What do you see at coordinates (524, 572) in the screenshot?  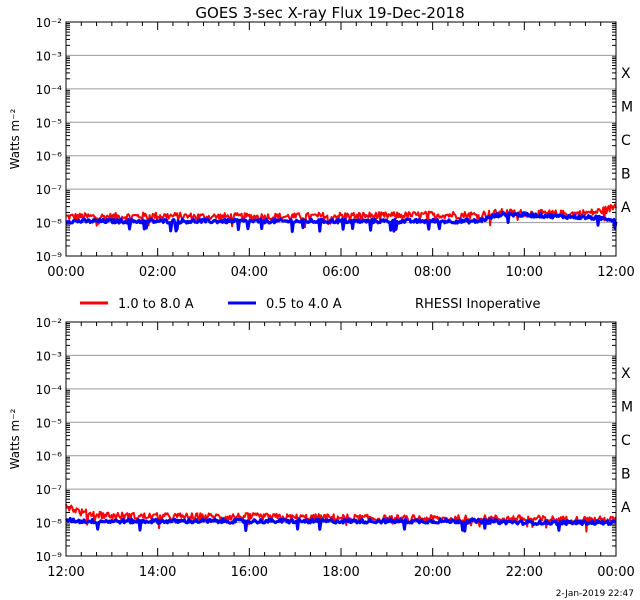 I see `x-tick-label: 22:00` at bounding box center [524, 572].